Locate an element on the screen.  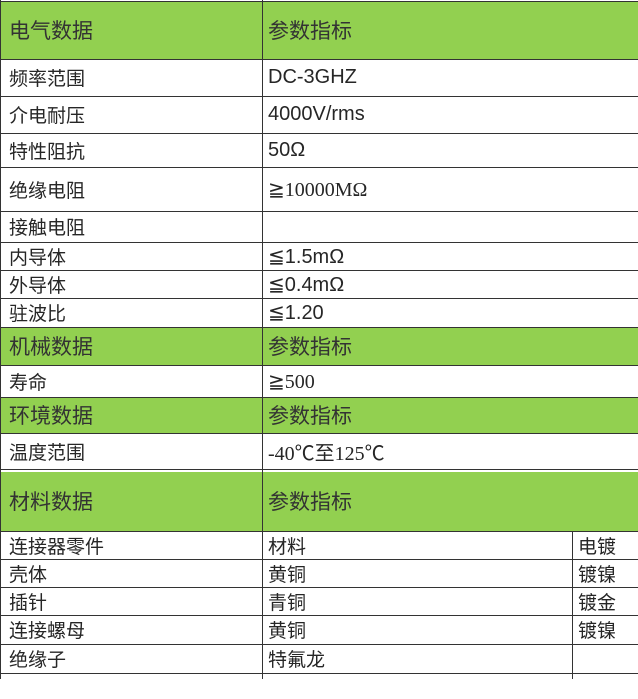
spec-row: 接触电阻 is located at coordinates (319, 227).